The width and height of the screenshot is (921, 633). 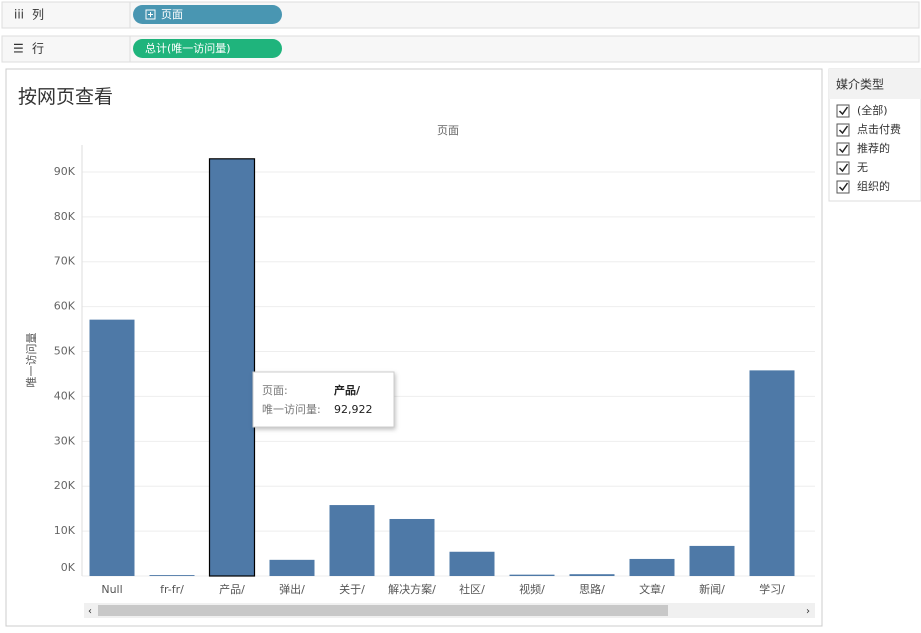 What do you see at coordinates (592, 589) in the screenshot?
I see `x-tick-label: 思路/` at bounding box center [592, 589].